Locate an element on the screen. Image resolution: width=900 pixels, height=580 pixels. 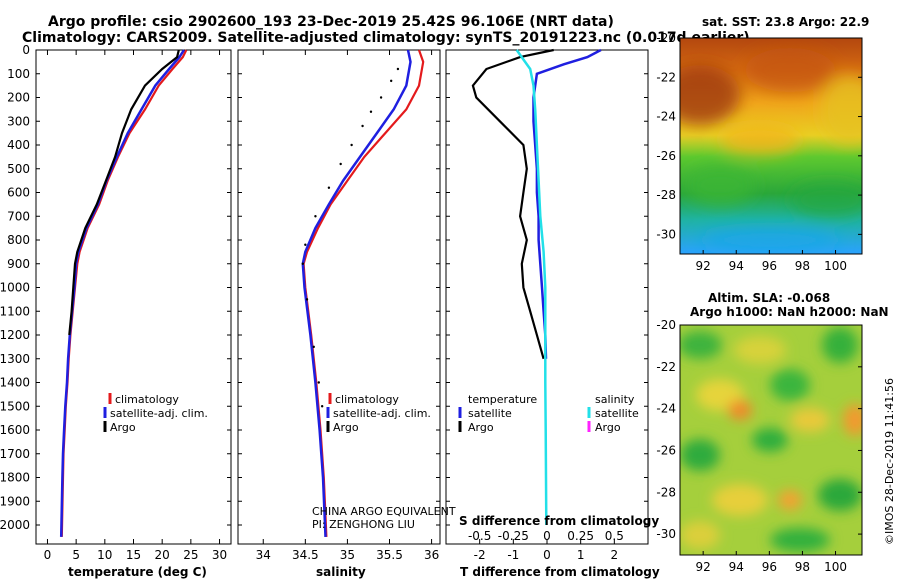
depth-tick-label: 1800 is located at coordinates (15, 478).